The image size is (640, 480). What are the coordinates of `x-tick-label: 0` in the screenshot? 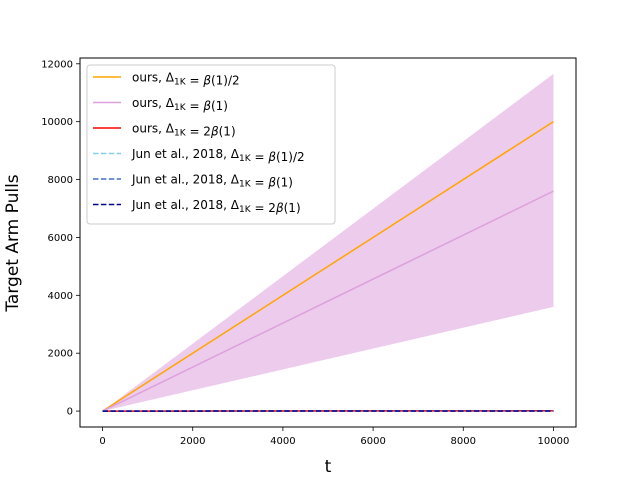 It's located at (102, 441).